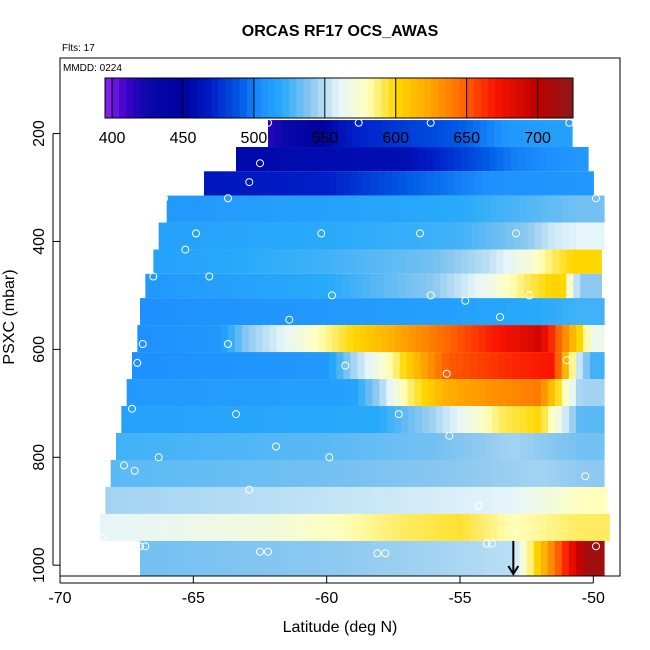 Image resolution: width=650 pixels, height=650 pixels. Describe the element at coordinates (9, 316) in the screenshot. I see `y-axis-label: PSXC (mbar)` at that location.